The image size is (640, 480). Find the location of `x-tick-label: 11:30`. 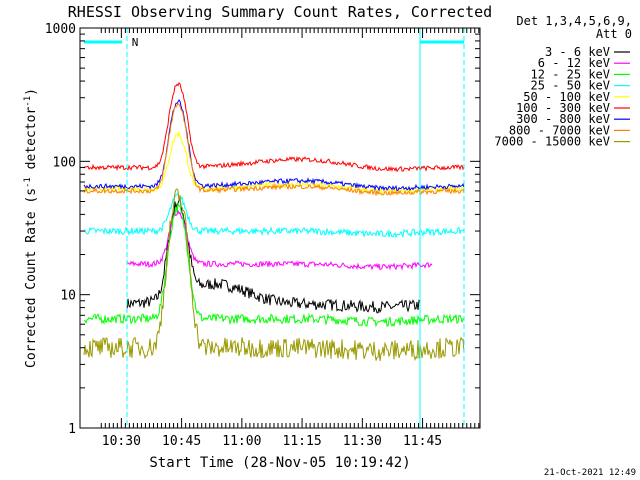

x-tick-label: 11:30 is located at coordinates (362, 441).